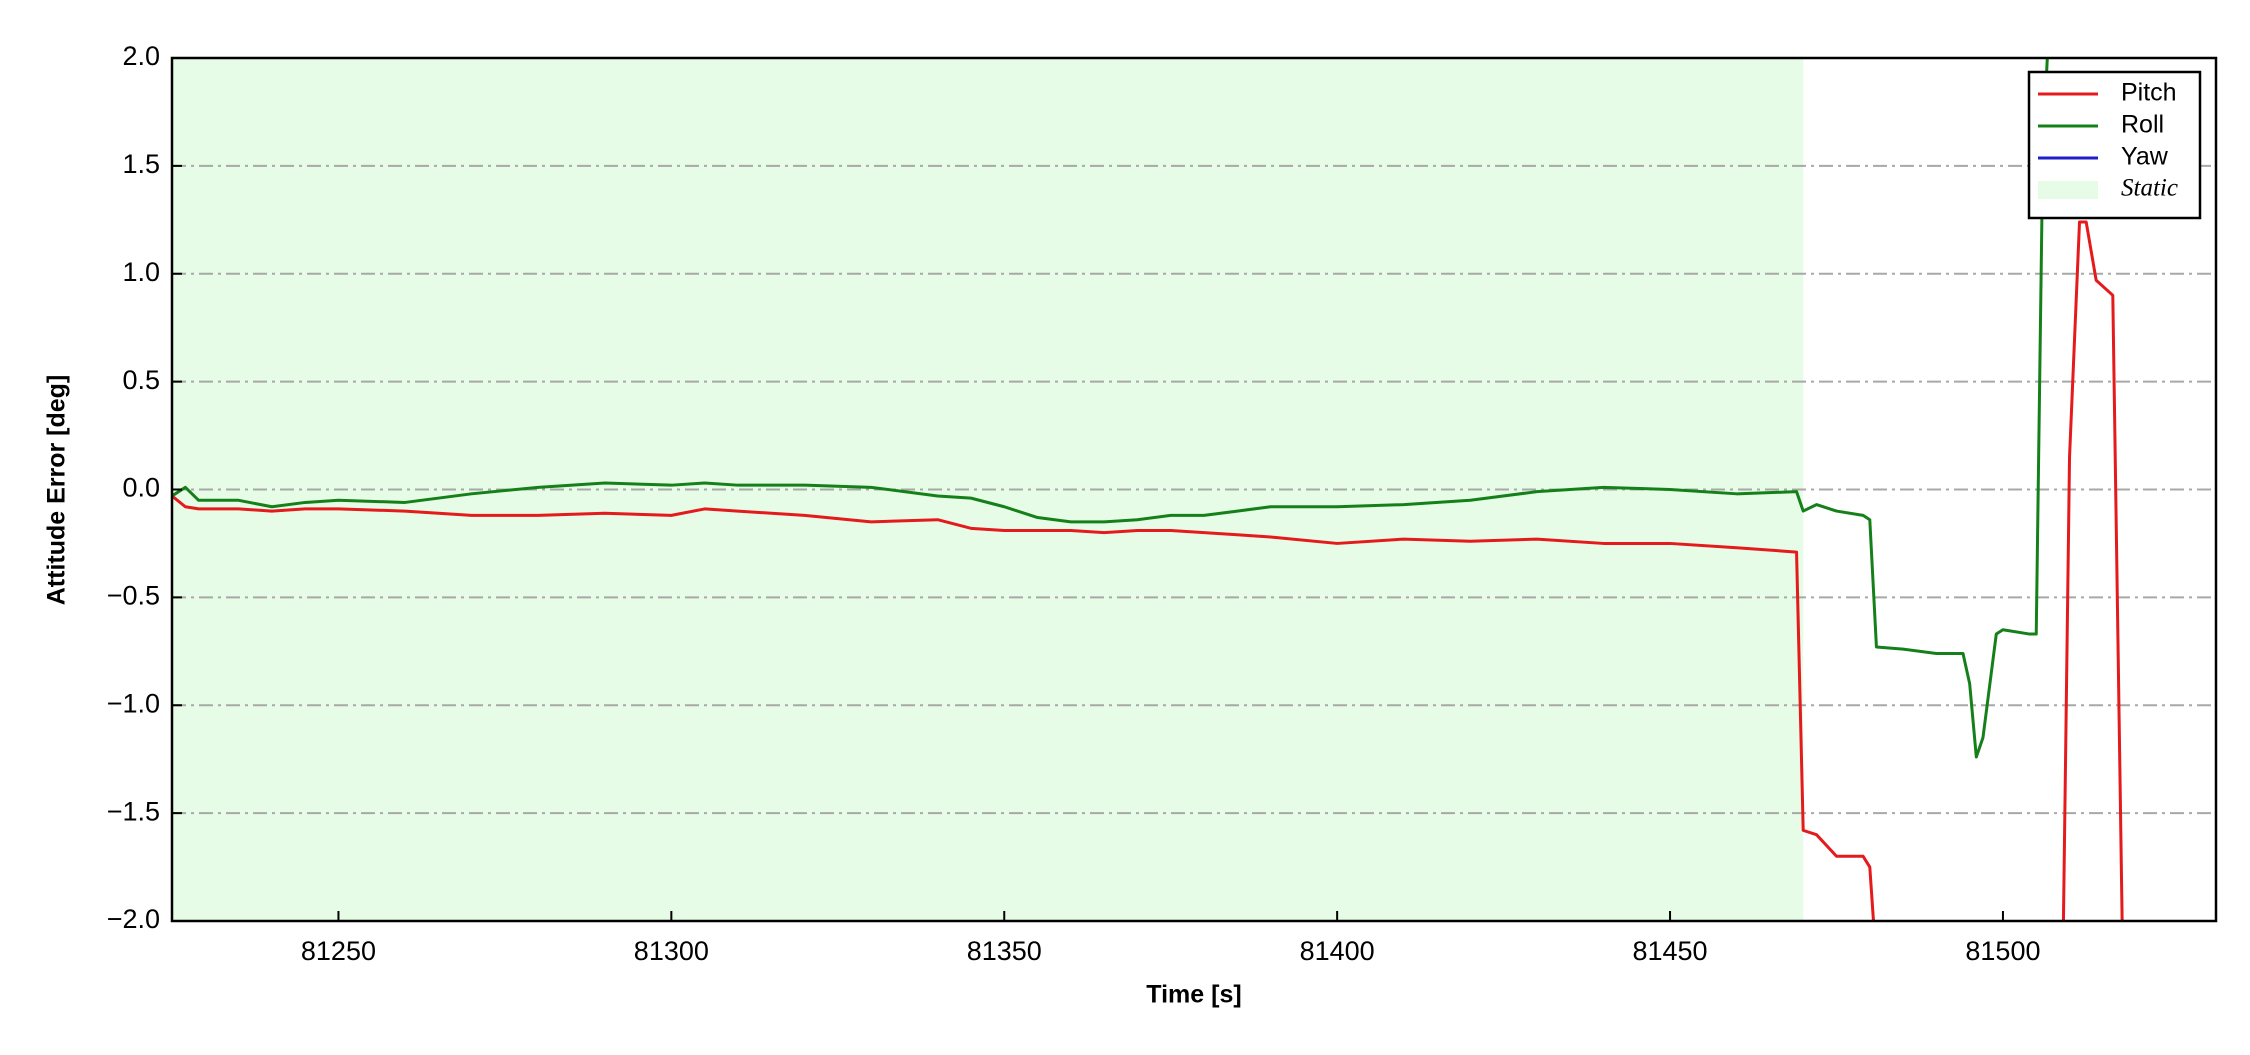 The height and width of the screenshot is (1055, 2250). Describe the element at coordinates (141, 380) in the screenshot. I see `y-tick-label: 0.5` at that location.